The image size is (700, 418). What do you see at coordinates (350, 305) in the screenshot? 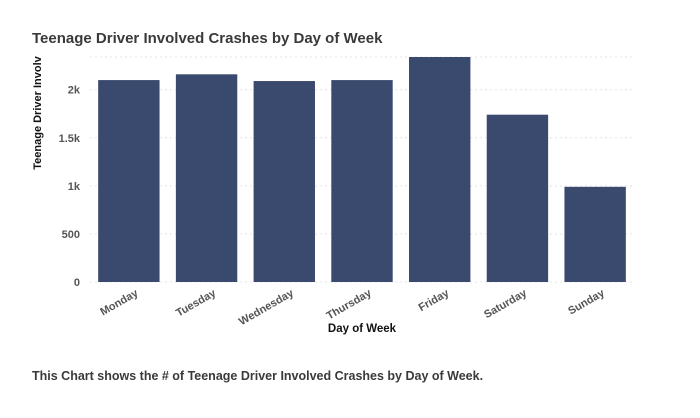
I see `x-tick-label: Thursday` at bounding box center [350, 305].